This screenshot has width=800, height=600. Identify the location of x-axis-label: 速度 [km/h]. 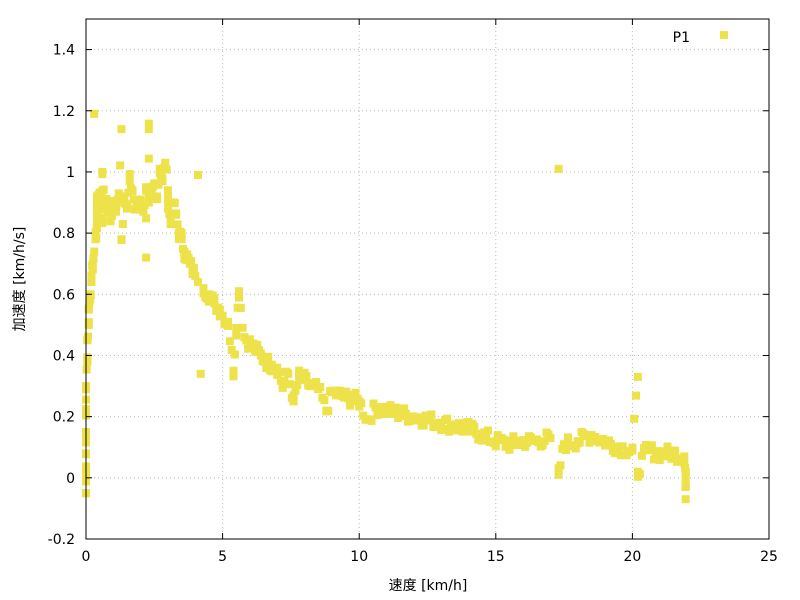
(428, 586).